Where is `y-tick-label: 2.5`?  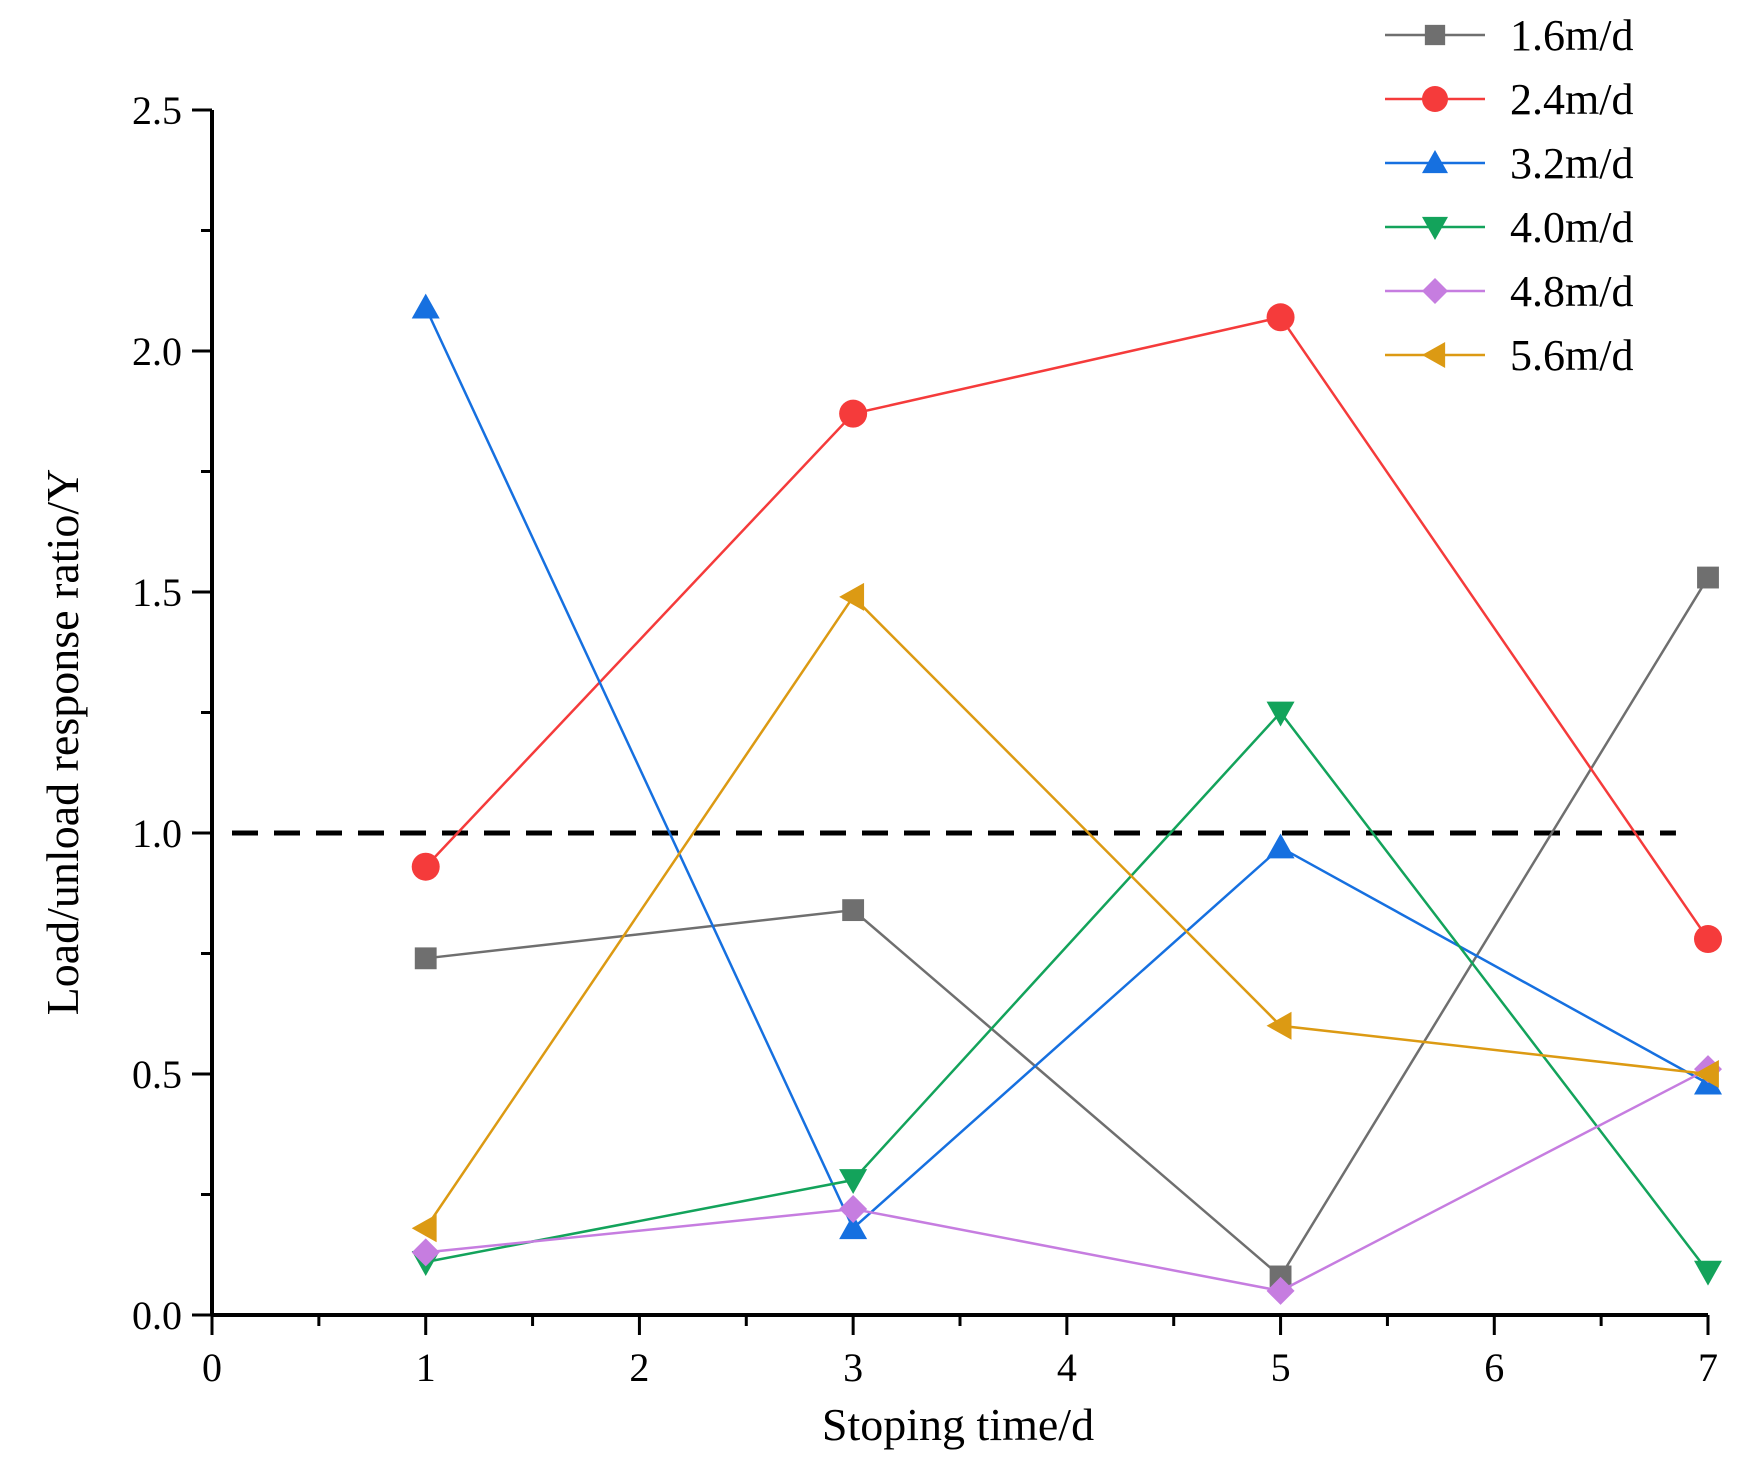 y-tick-label: 2.5 is located at coordinates (157, 110).